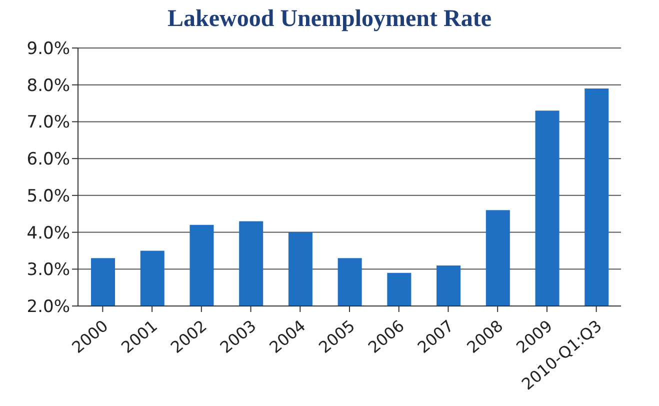  What do you see at coordinates (48, 86) in the screenshot?
I see `y-tick-label: 8.0%` at bounding box center [48, 86].